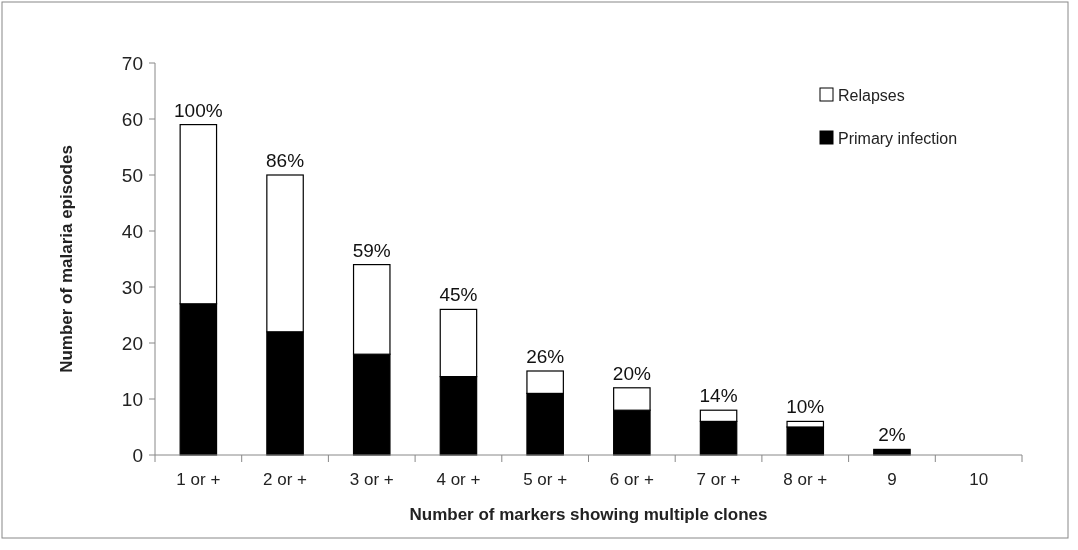 This screenshot has width=1078, height=550. Describe the element at coordinates (631, 373) in the screenshot. I see `annotation: 20%` at that location.